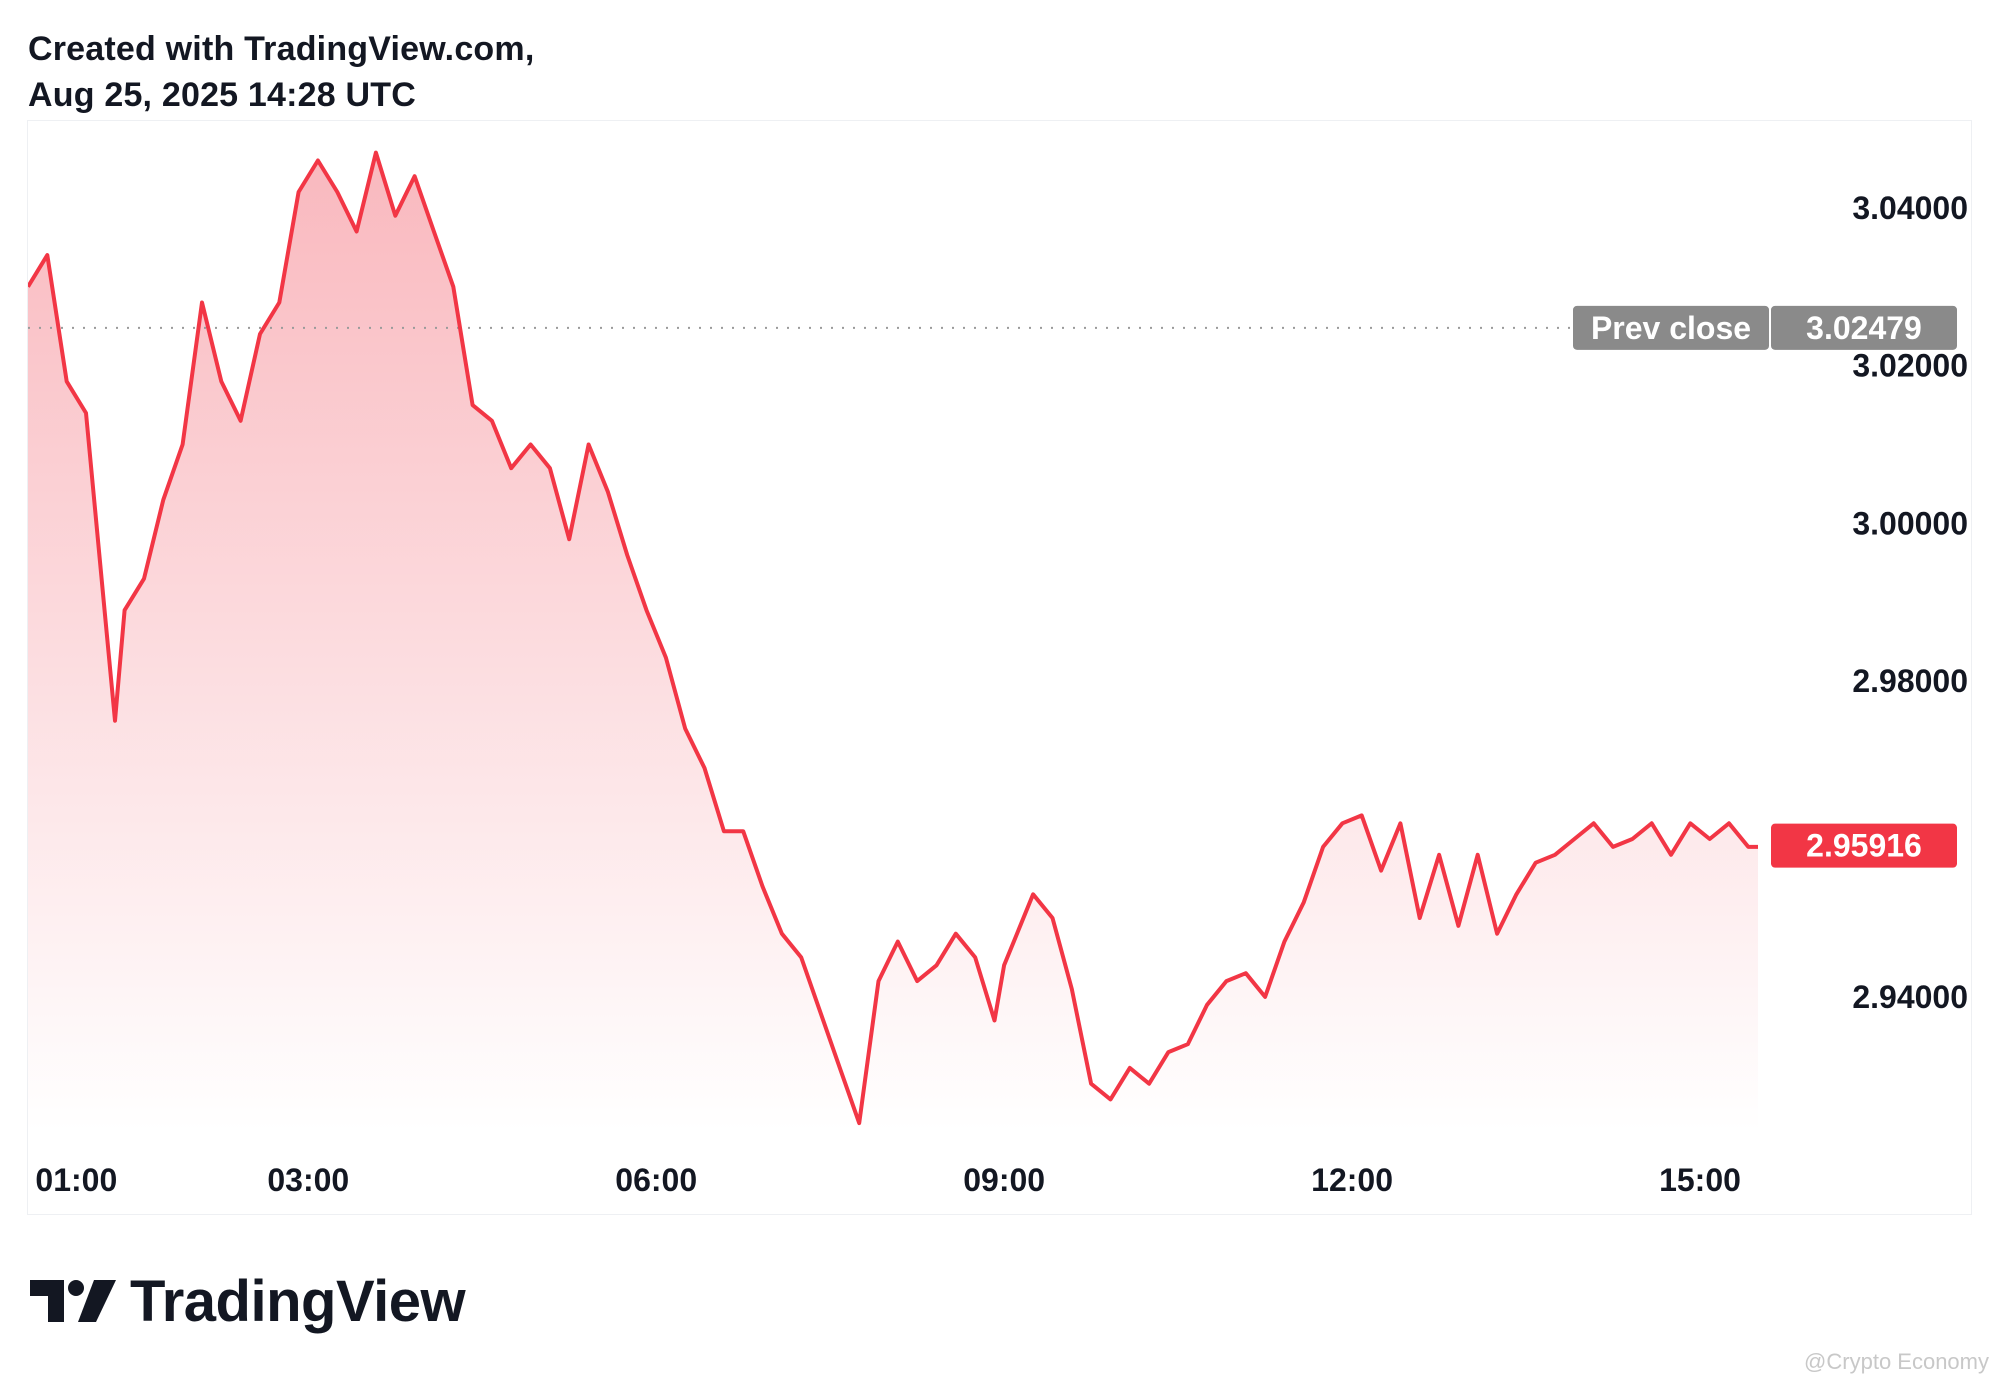 This screenshot has height=1381, width=1999. I want to click on y-tick-label: 3.04000, so click(1910, 208).